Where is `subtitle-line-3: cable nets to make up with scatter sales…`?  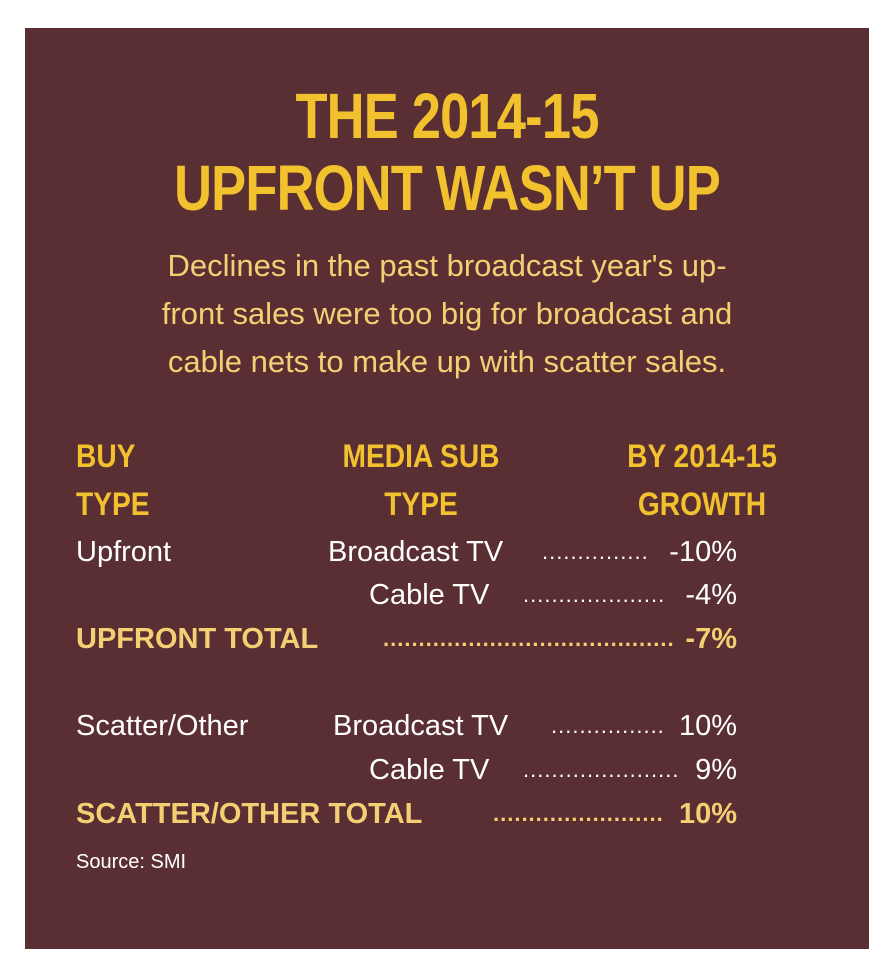
subtitle-line-3: cable nets to make up with scatter sales… is located at coordinates (447, 361).